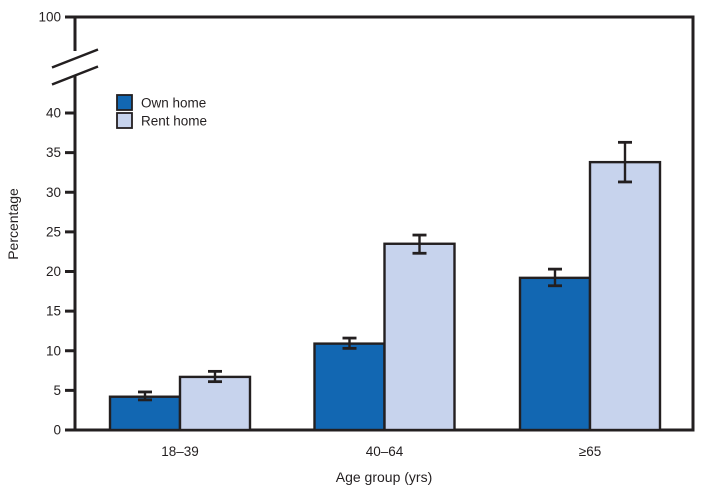  I want to click on y-axis-break-marks, so click(75, 67).